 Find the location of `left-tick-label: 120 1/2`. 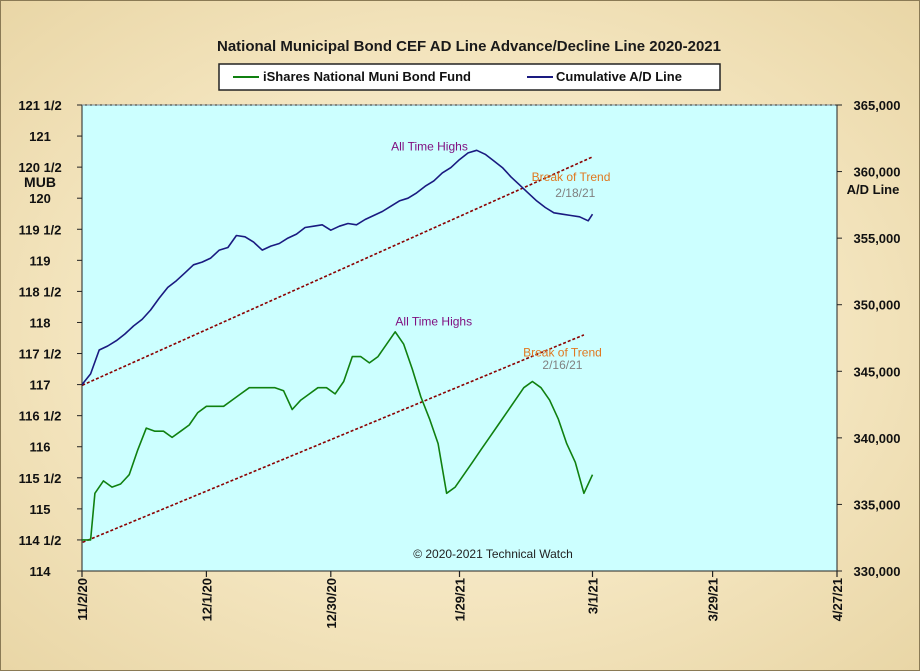

left-tick-label: 120 1/2 is located at coordinates (39, 167).